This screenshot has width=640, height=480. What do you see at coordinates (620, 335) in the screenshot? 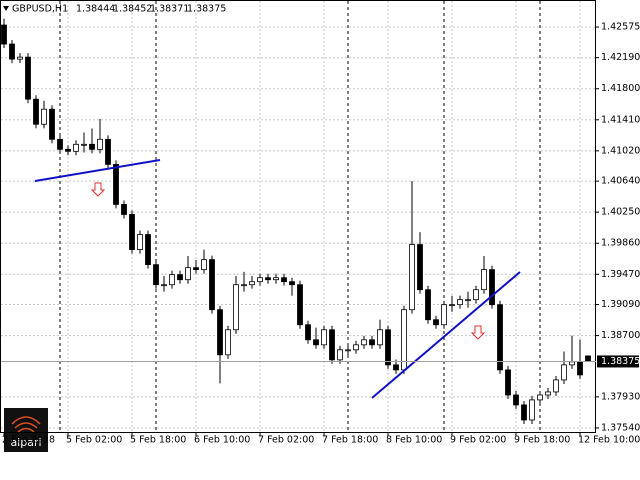
I see `y-tick-label: 1.38700` at bounding box center [620, 335].